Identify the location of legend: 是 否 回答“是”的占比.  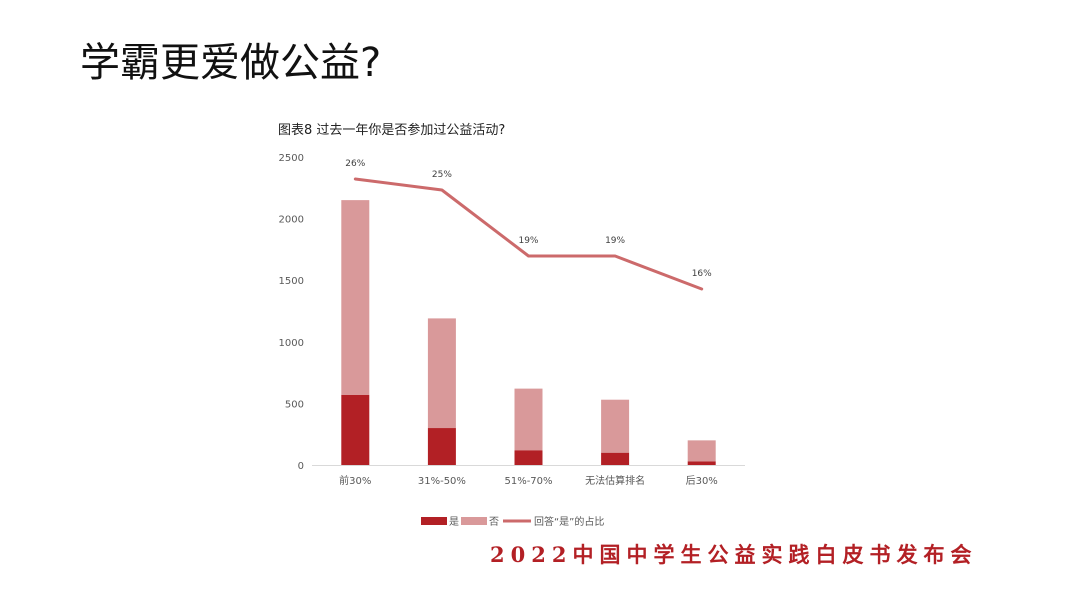
(512, 521).